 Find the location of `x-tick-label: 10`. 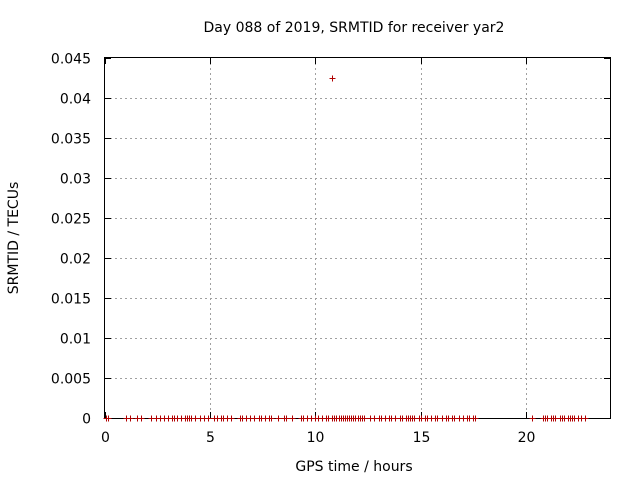

x-tick-label: 10 is located at coordinates (316, 438).